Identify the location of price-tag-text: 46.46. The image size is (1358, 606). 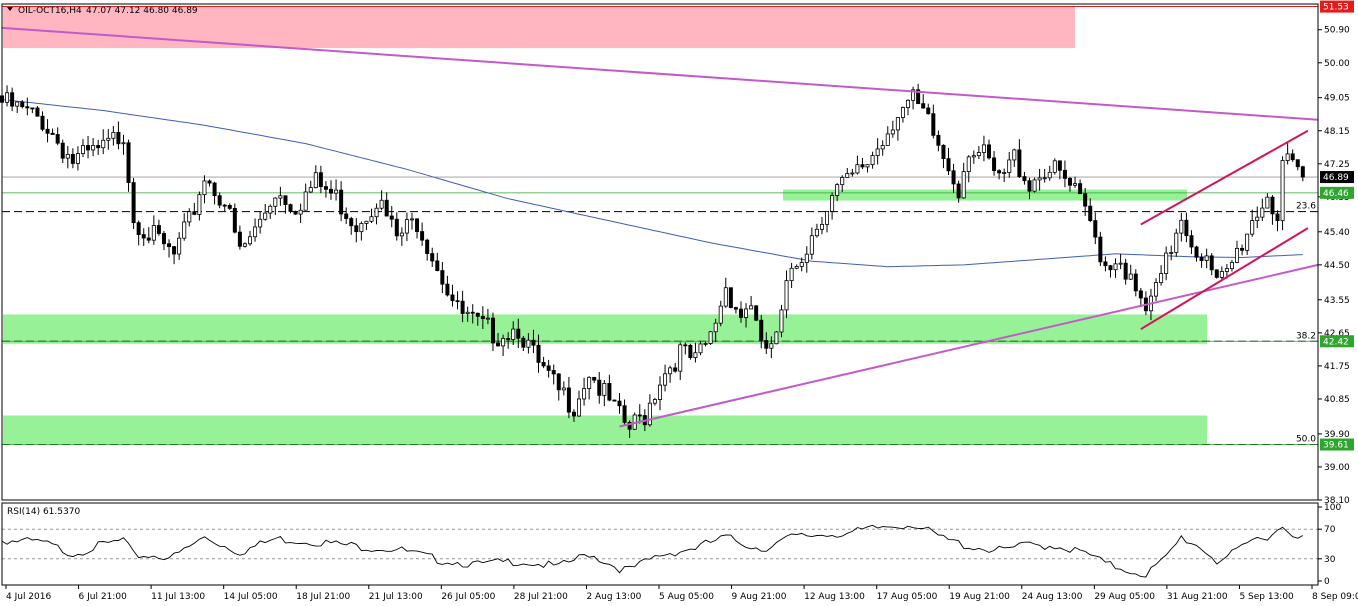
(1336, 194).